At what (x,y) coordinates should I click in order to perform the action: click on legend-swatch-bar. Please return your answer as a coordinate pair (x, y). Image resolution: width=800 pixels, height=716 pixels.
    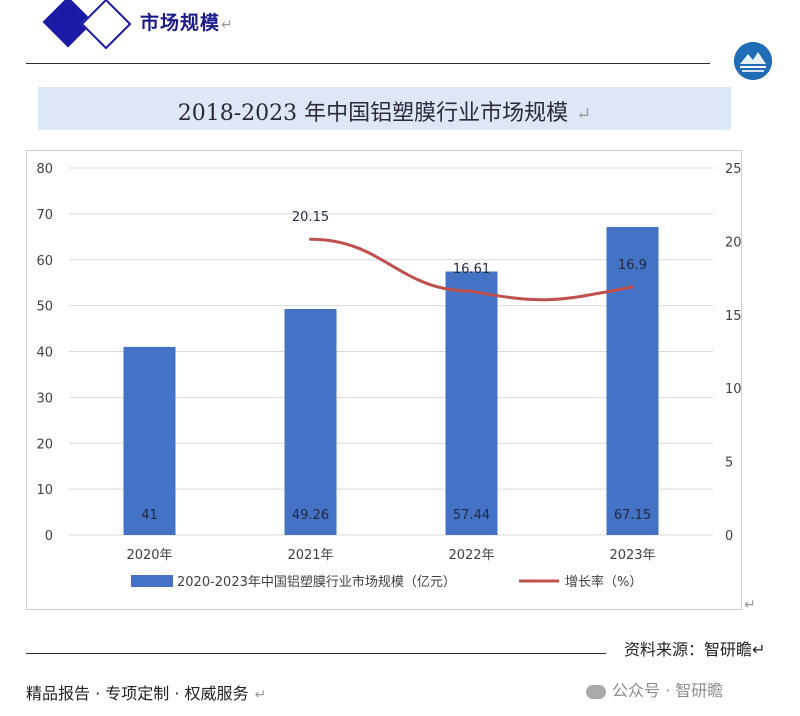
    Looking at the image, I should click on (152, 581).